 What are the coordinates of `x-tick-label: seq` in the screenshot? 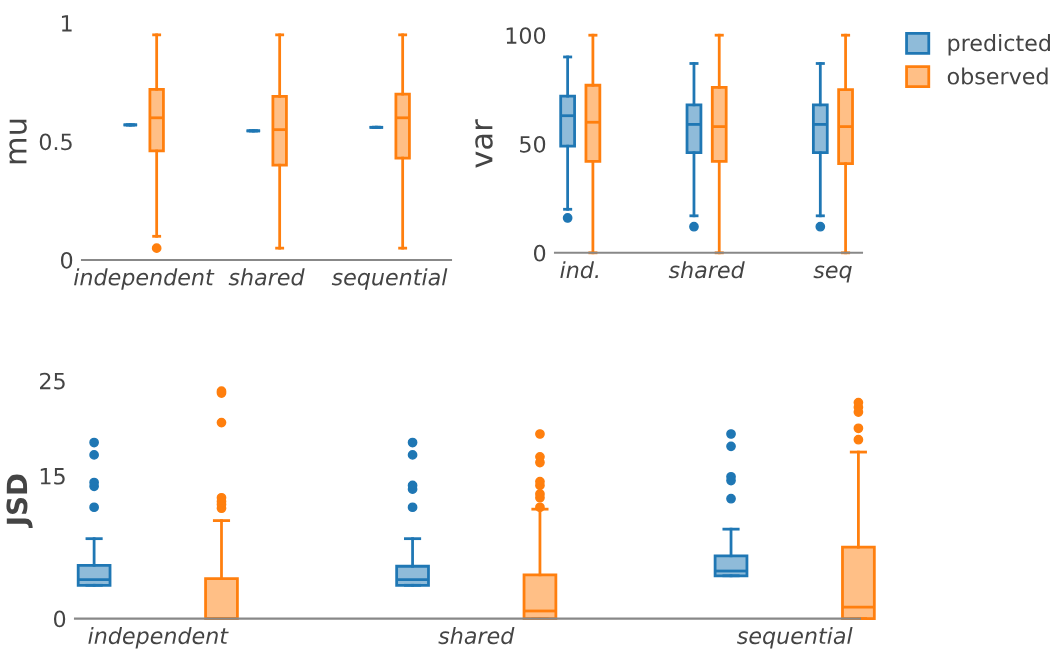 It's located at (832, 274).